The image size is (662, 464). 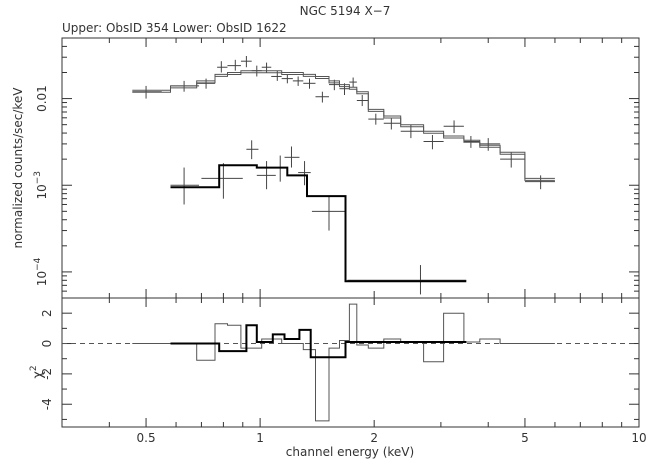 I want to click on x-tick-label: 5, so click(x=525, y=438).